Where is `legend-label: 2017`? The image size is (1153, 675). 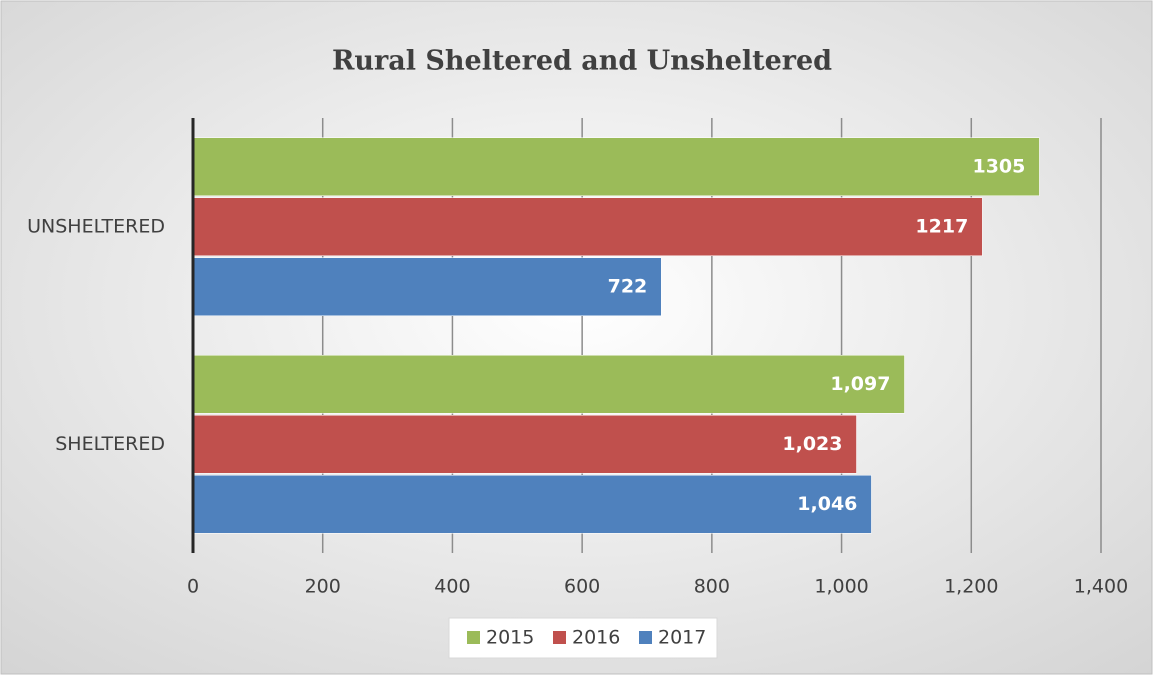
legend-label: 2017 is located at coordinates (682, 638).